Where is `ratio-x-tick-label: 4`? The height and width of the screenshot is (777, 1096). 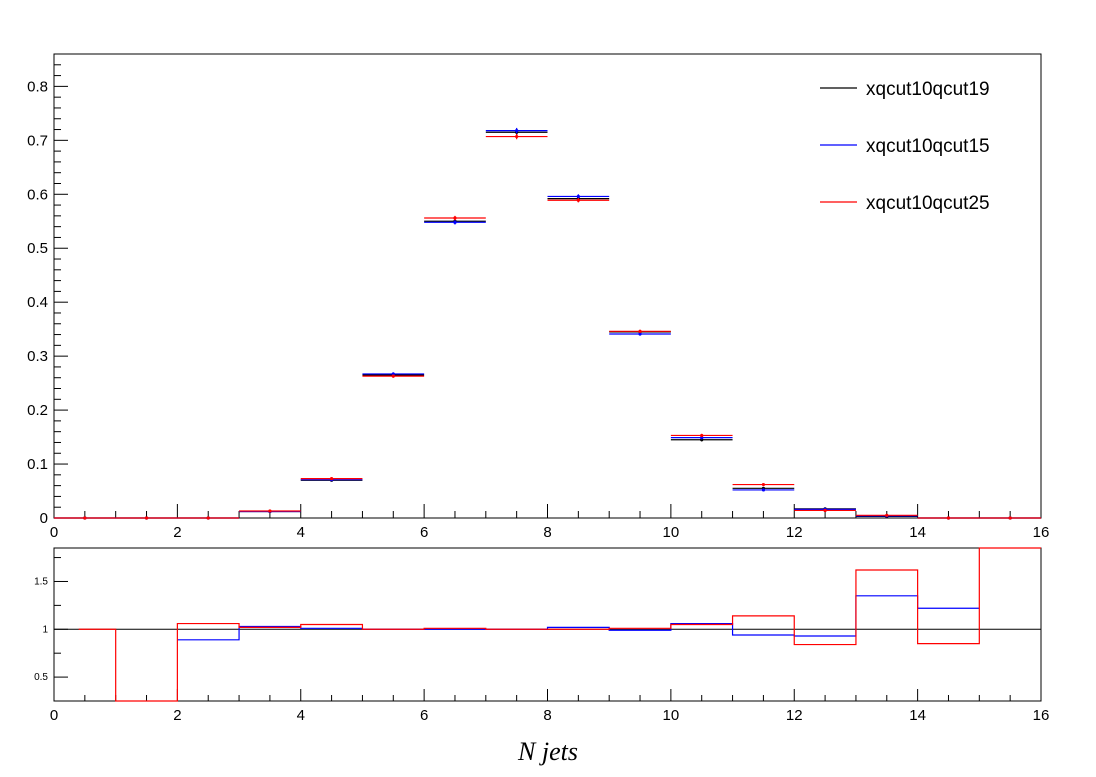 ratio-x-tick-label: 4 is located at coordinates (301, 715).